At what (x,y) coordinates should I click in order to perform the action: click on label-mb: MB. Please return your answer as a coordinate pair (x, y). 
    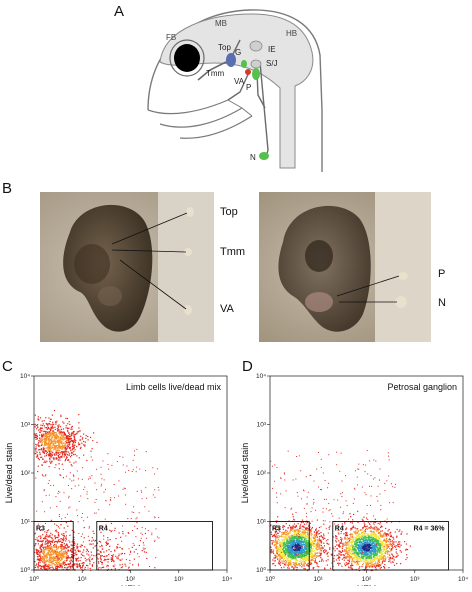
    Looking at the image, I should click on (221, 23).